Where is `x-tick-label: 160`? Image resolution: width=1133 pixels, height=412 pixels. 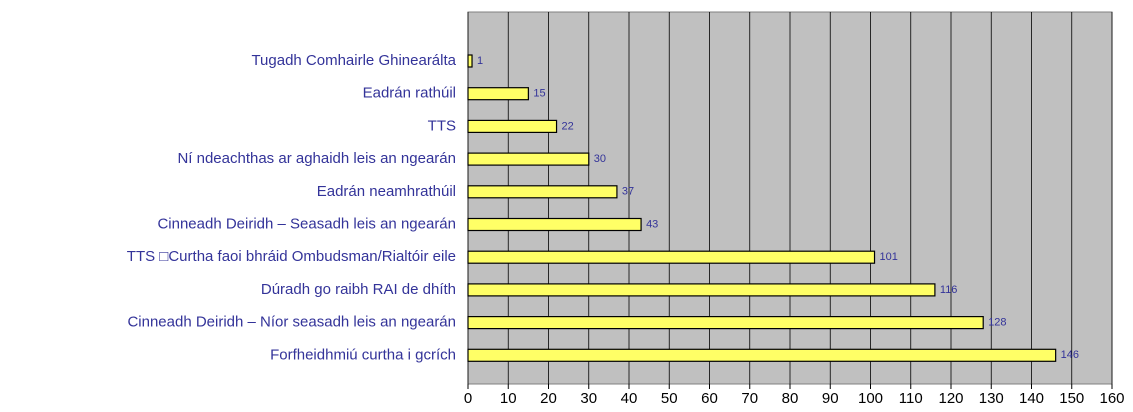 x-tick-label: 160 is located at coordinates (1111, 398).